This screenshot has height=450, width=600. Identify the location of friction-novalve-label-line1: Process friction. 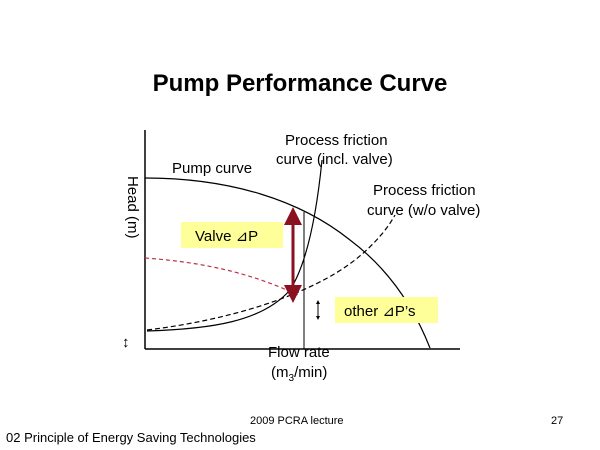
(424, 190).